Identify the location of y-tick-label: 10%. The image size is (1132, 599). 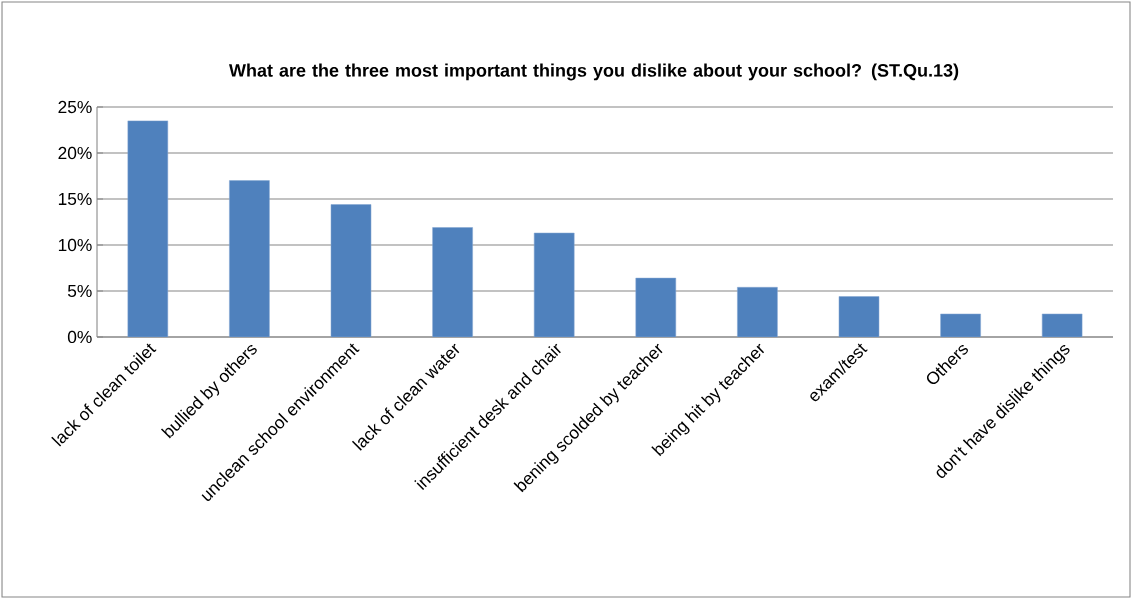
(75, 245).